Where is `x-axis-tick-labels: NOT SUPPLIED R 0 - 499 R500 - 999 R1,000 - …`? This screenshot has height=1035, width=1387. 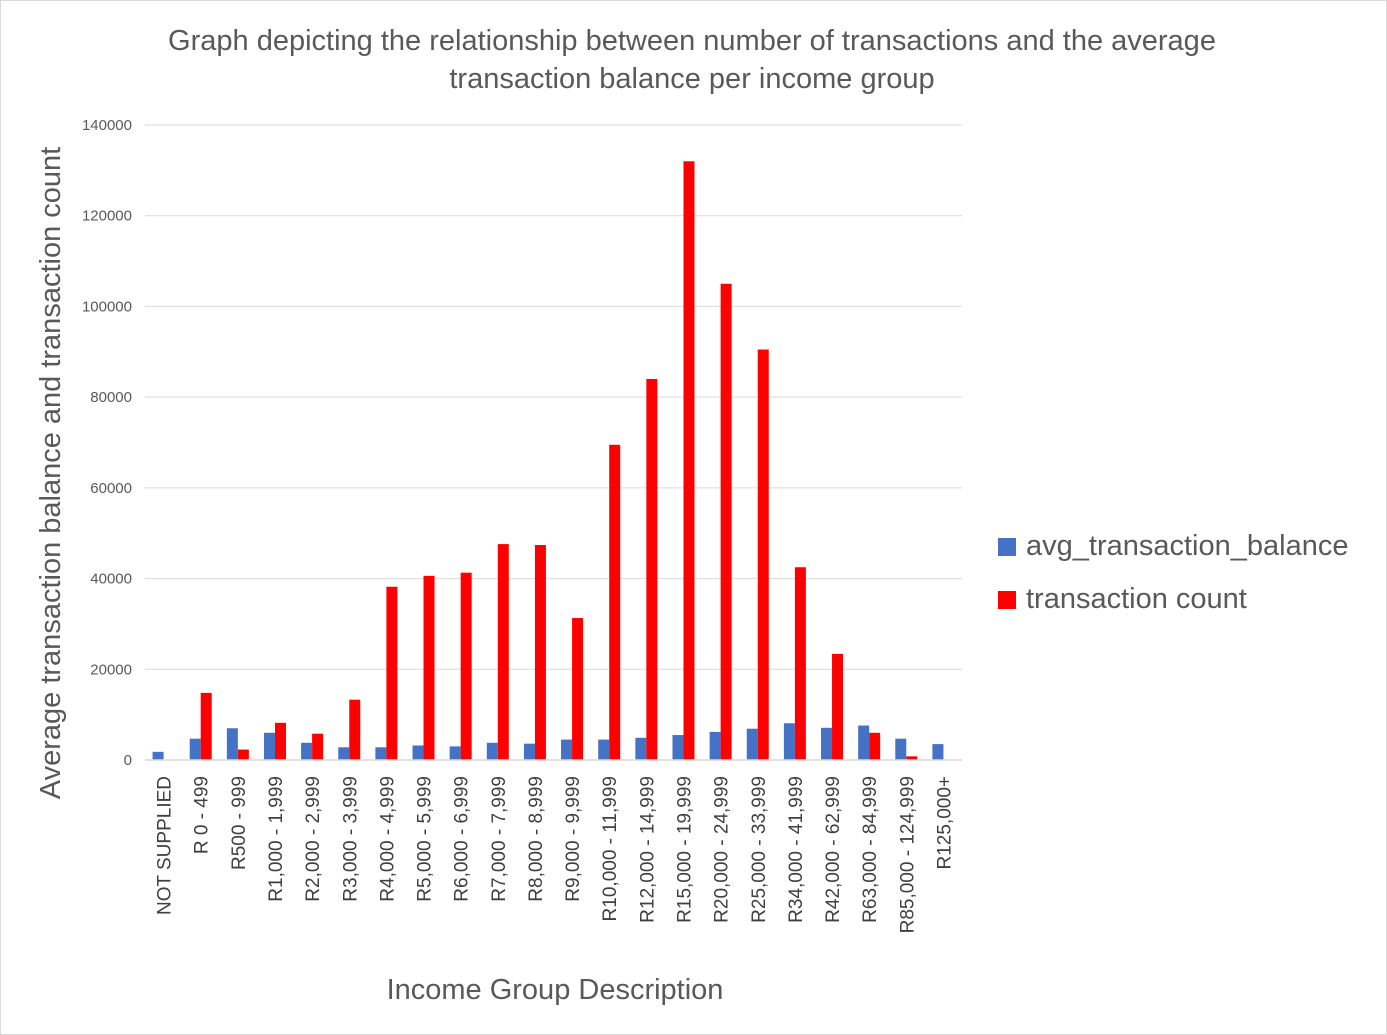
x-axis-tick-labels: NOT SUPPLIED R 0 - 499 R500 - 999 R1,000 - … is located at coordinates (555, 854).